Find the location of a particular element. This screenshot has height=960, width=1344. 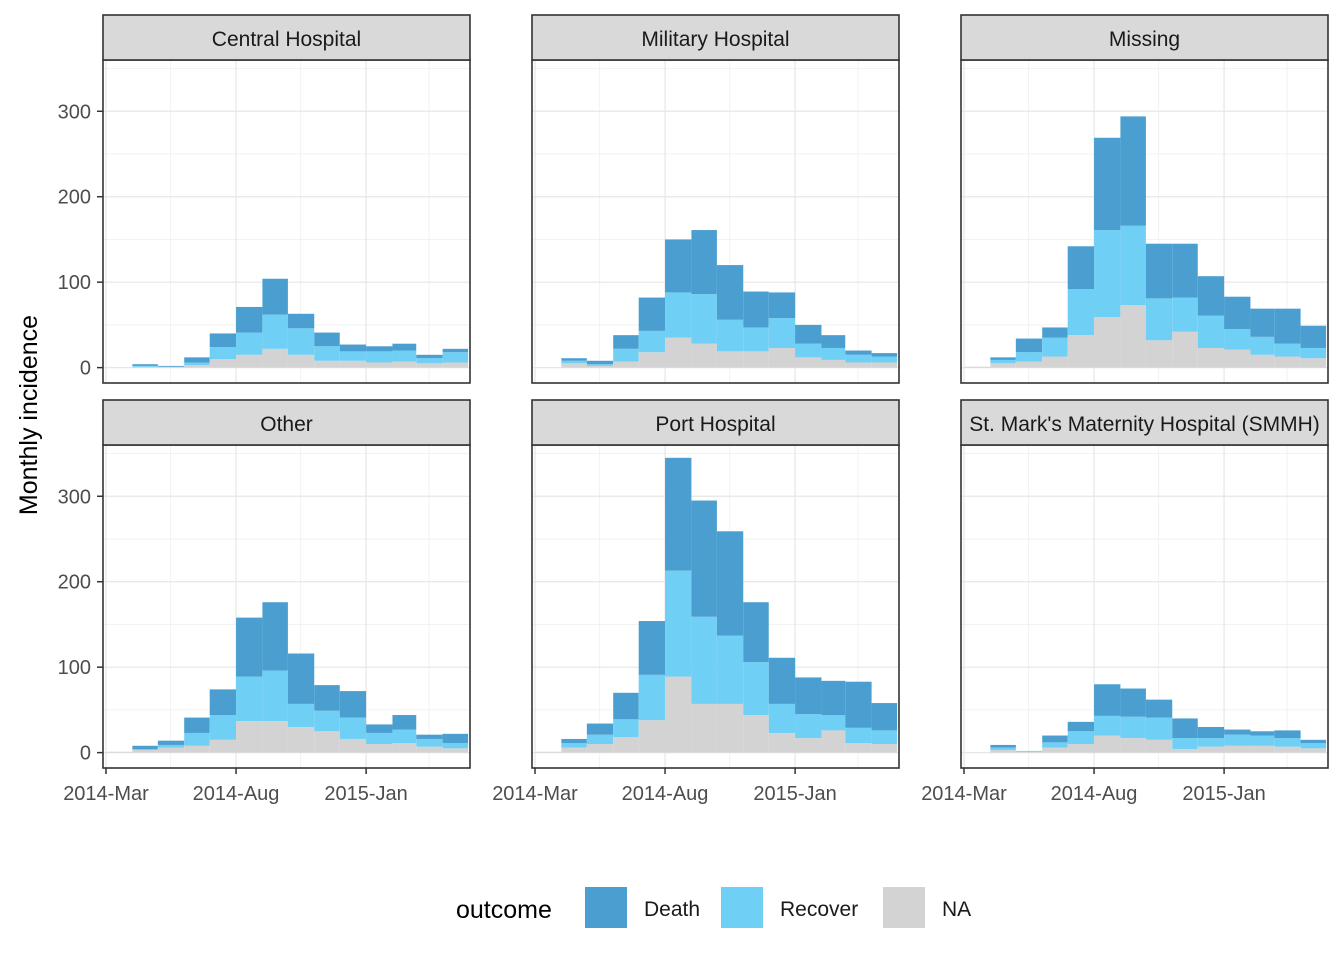

panel-5: Port Hospital 2014-Mar 2014-Aug 2015-Jan is located at coordinates (696, 602).